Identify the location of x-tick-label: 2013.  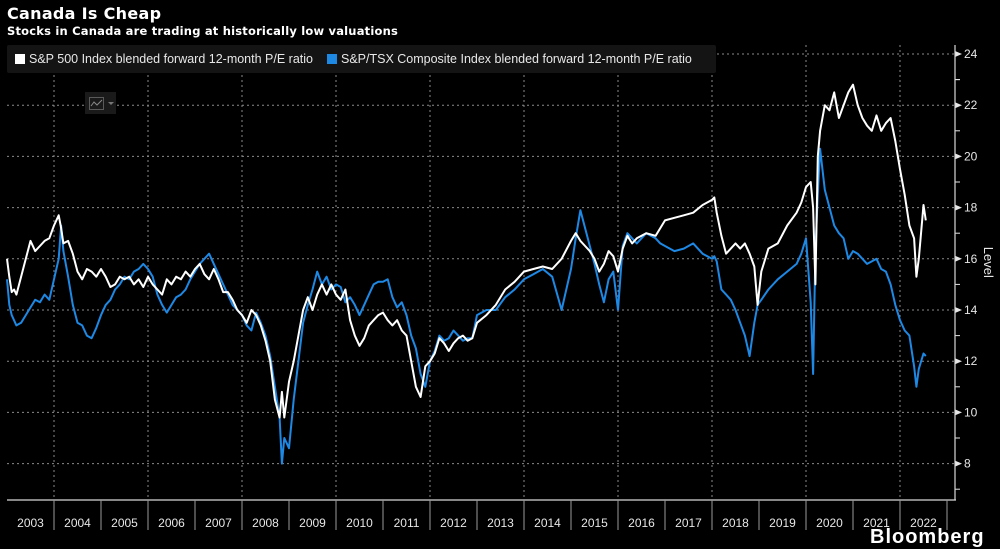
(500, 523).